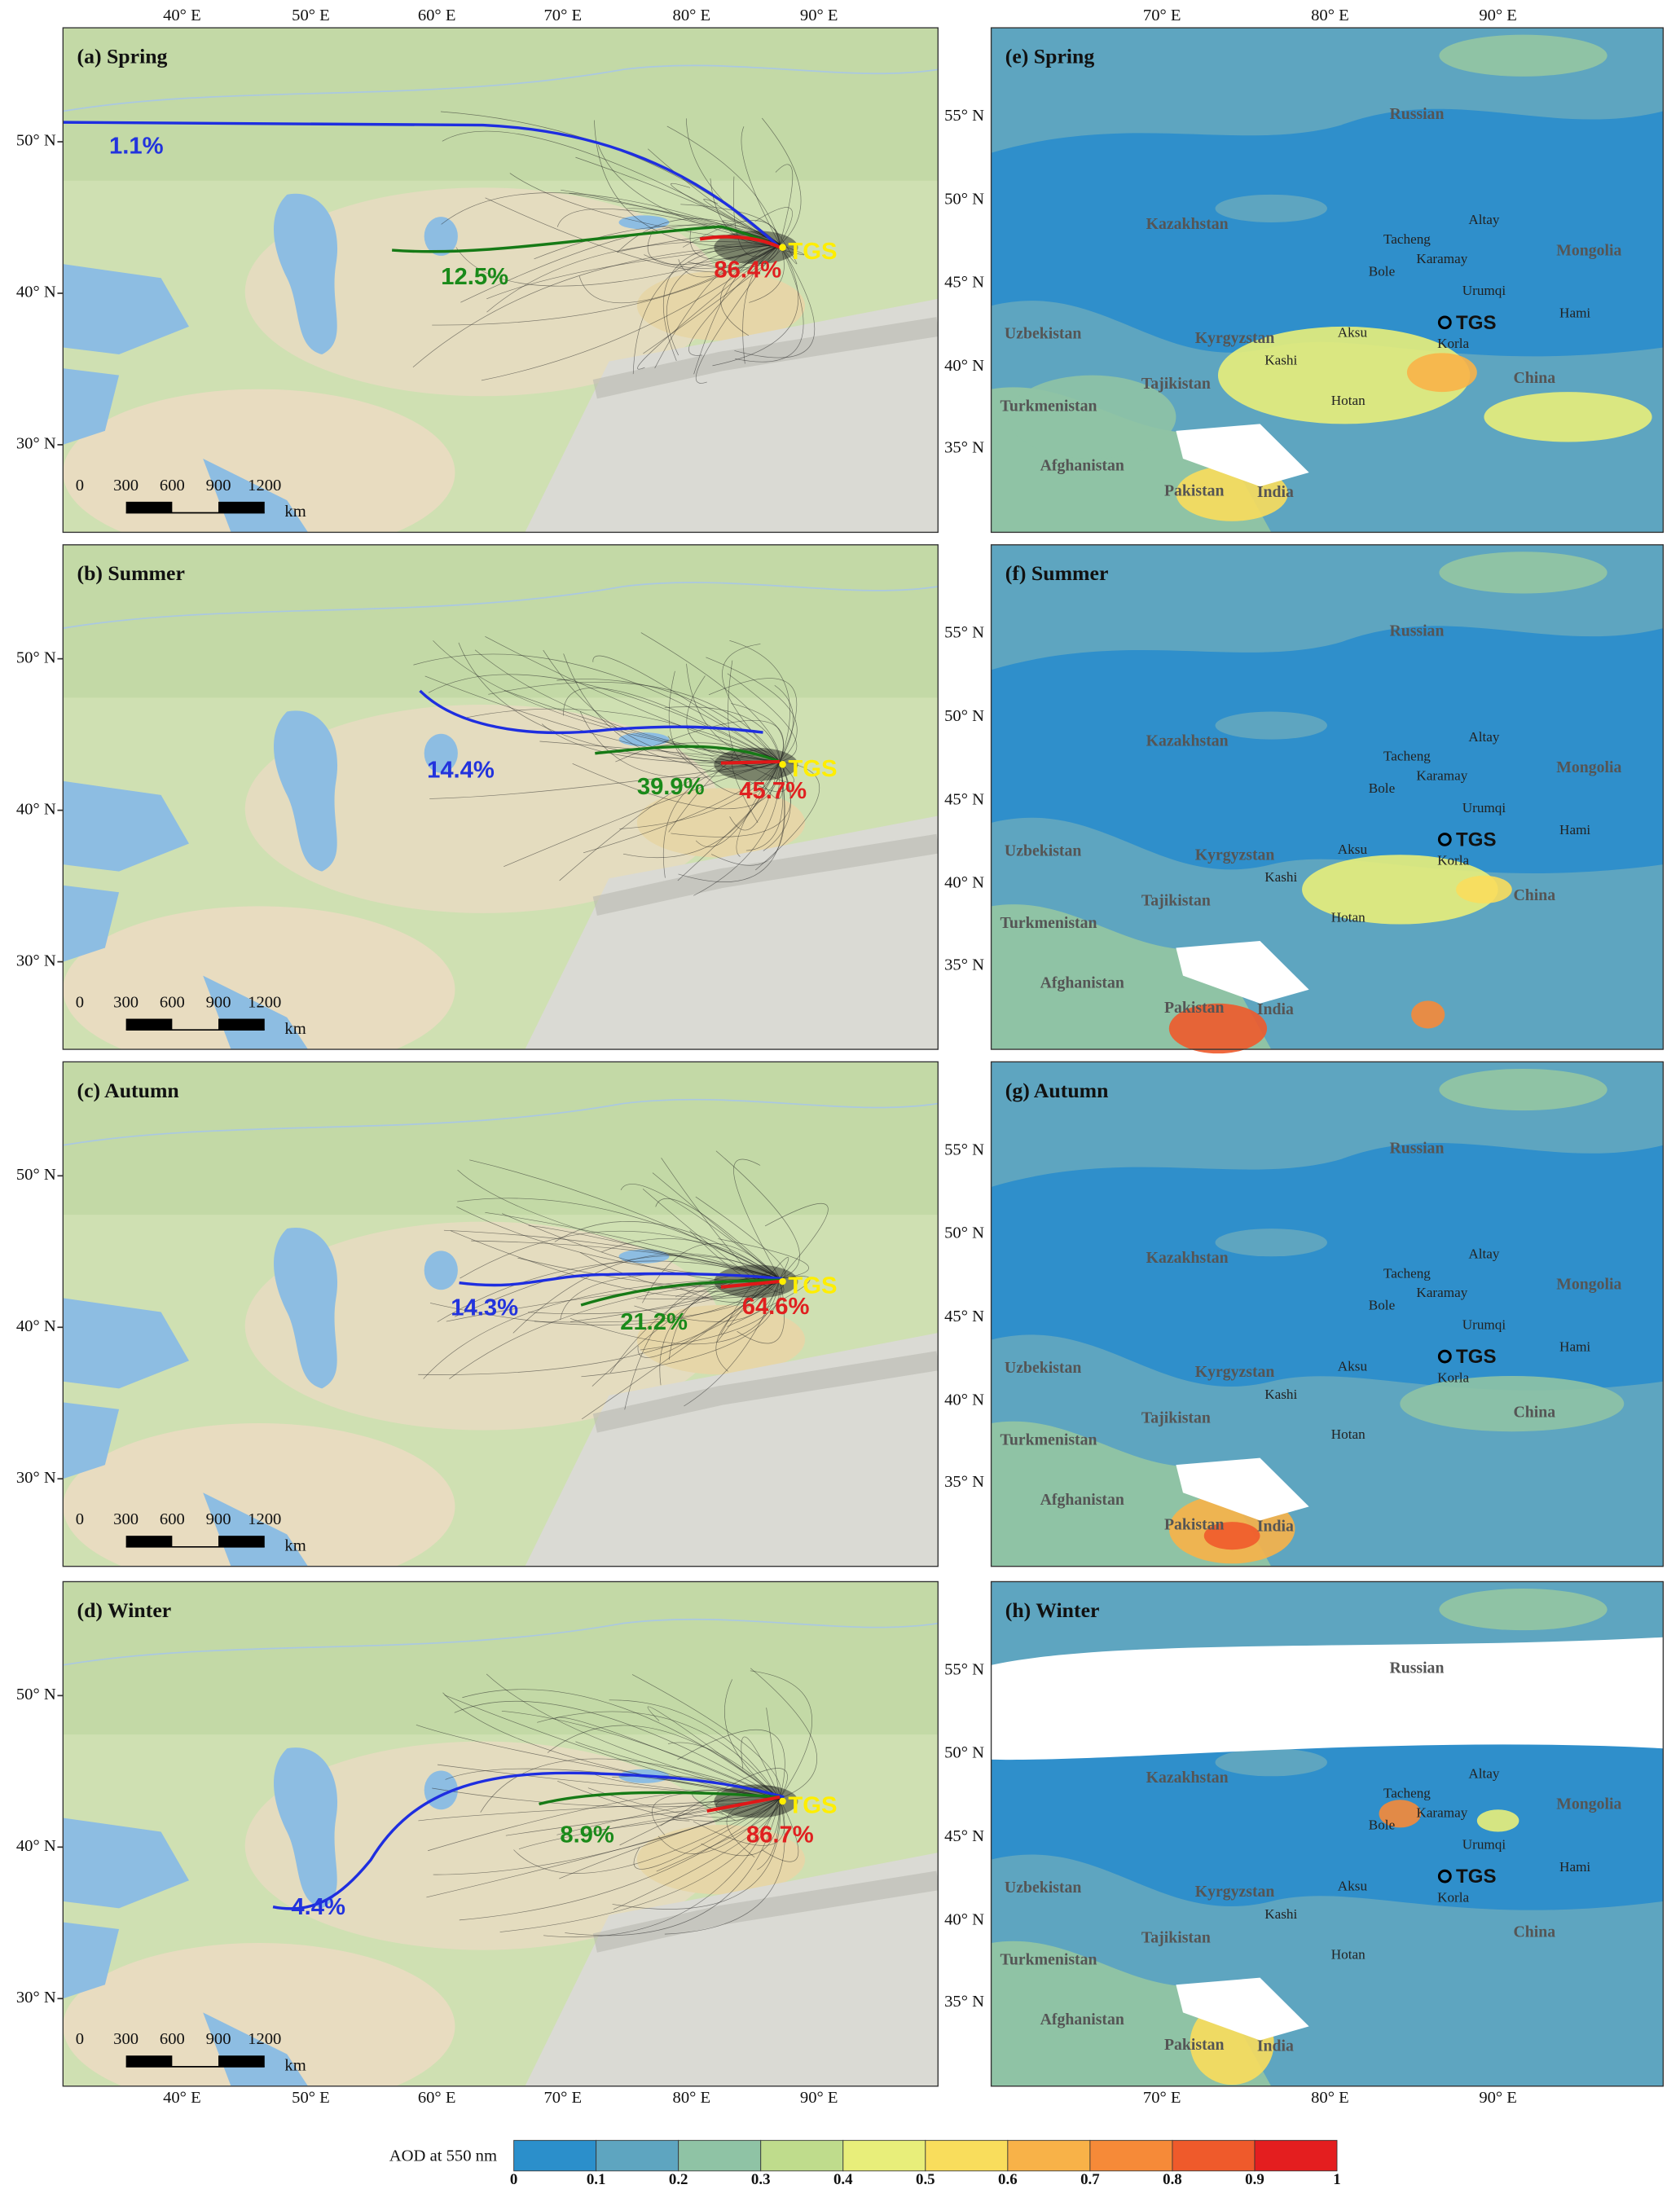 The width and height of the screenshot is (1680, 2189). I want to click on scale-segment, so click(242, 2061).